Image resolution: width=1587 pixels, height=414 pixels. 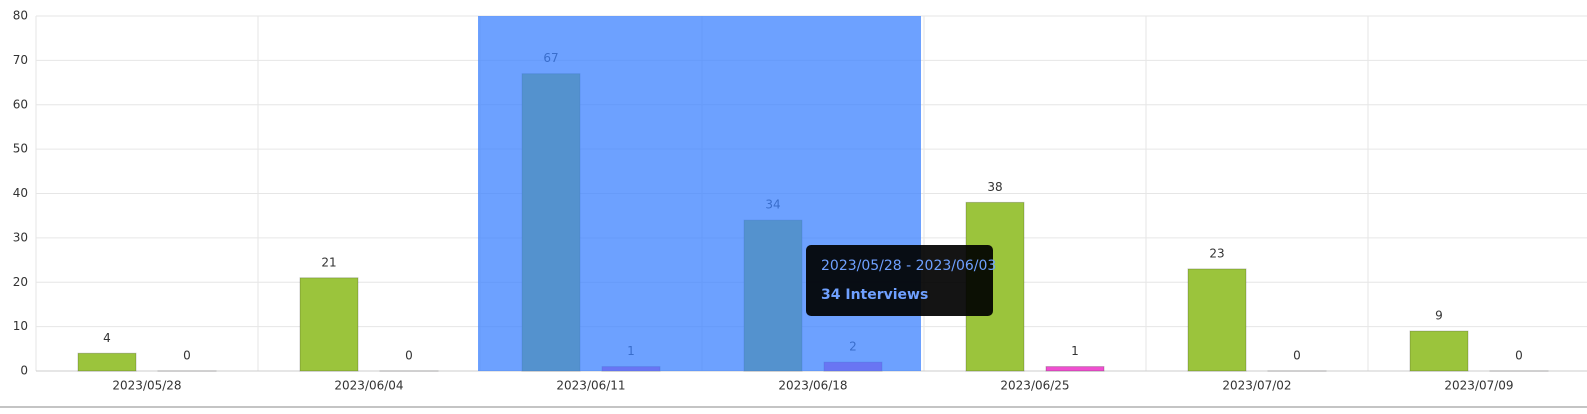 What do you see at coordinates (908, 266) in the screenshot?
I see `tooltip-title: 2023/05/28 - 2023/06/03` at bounding box center [908, 266].